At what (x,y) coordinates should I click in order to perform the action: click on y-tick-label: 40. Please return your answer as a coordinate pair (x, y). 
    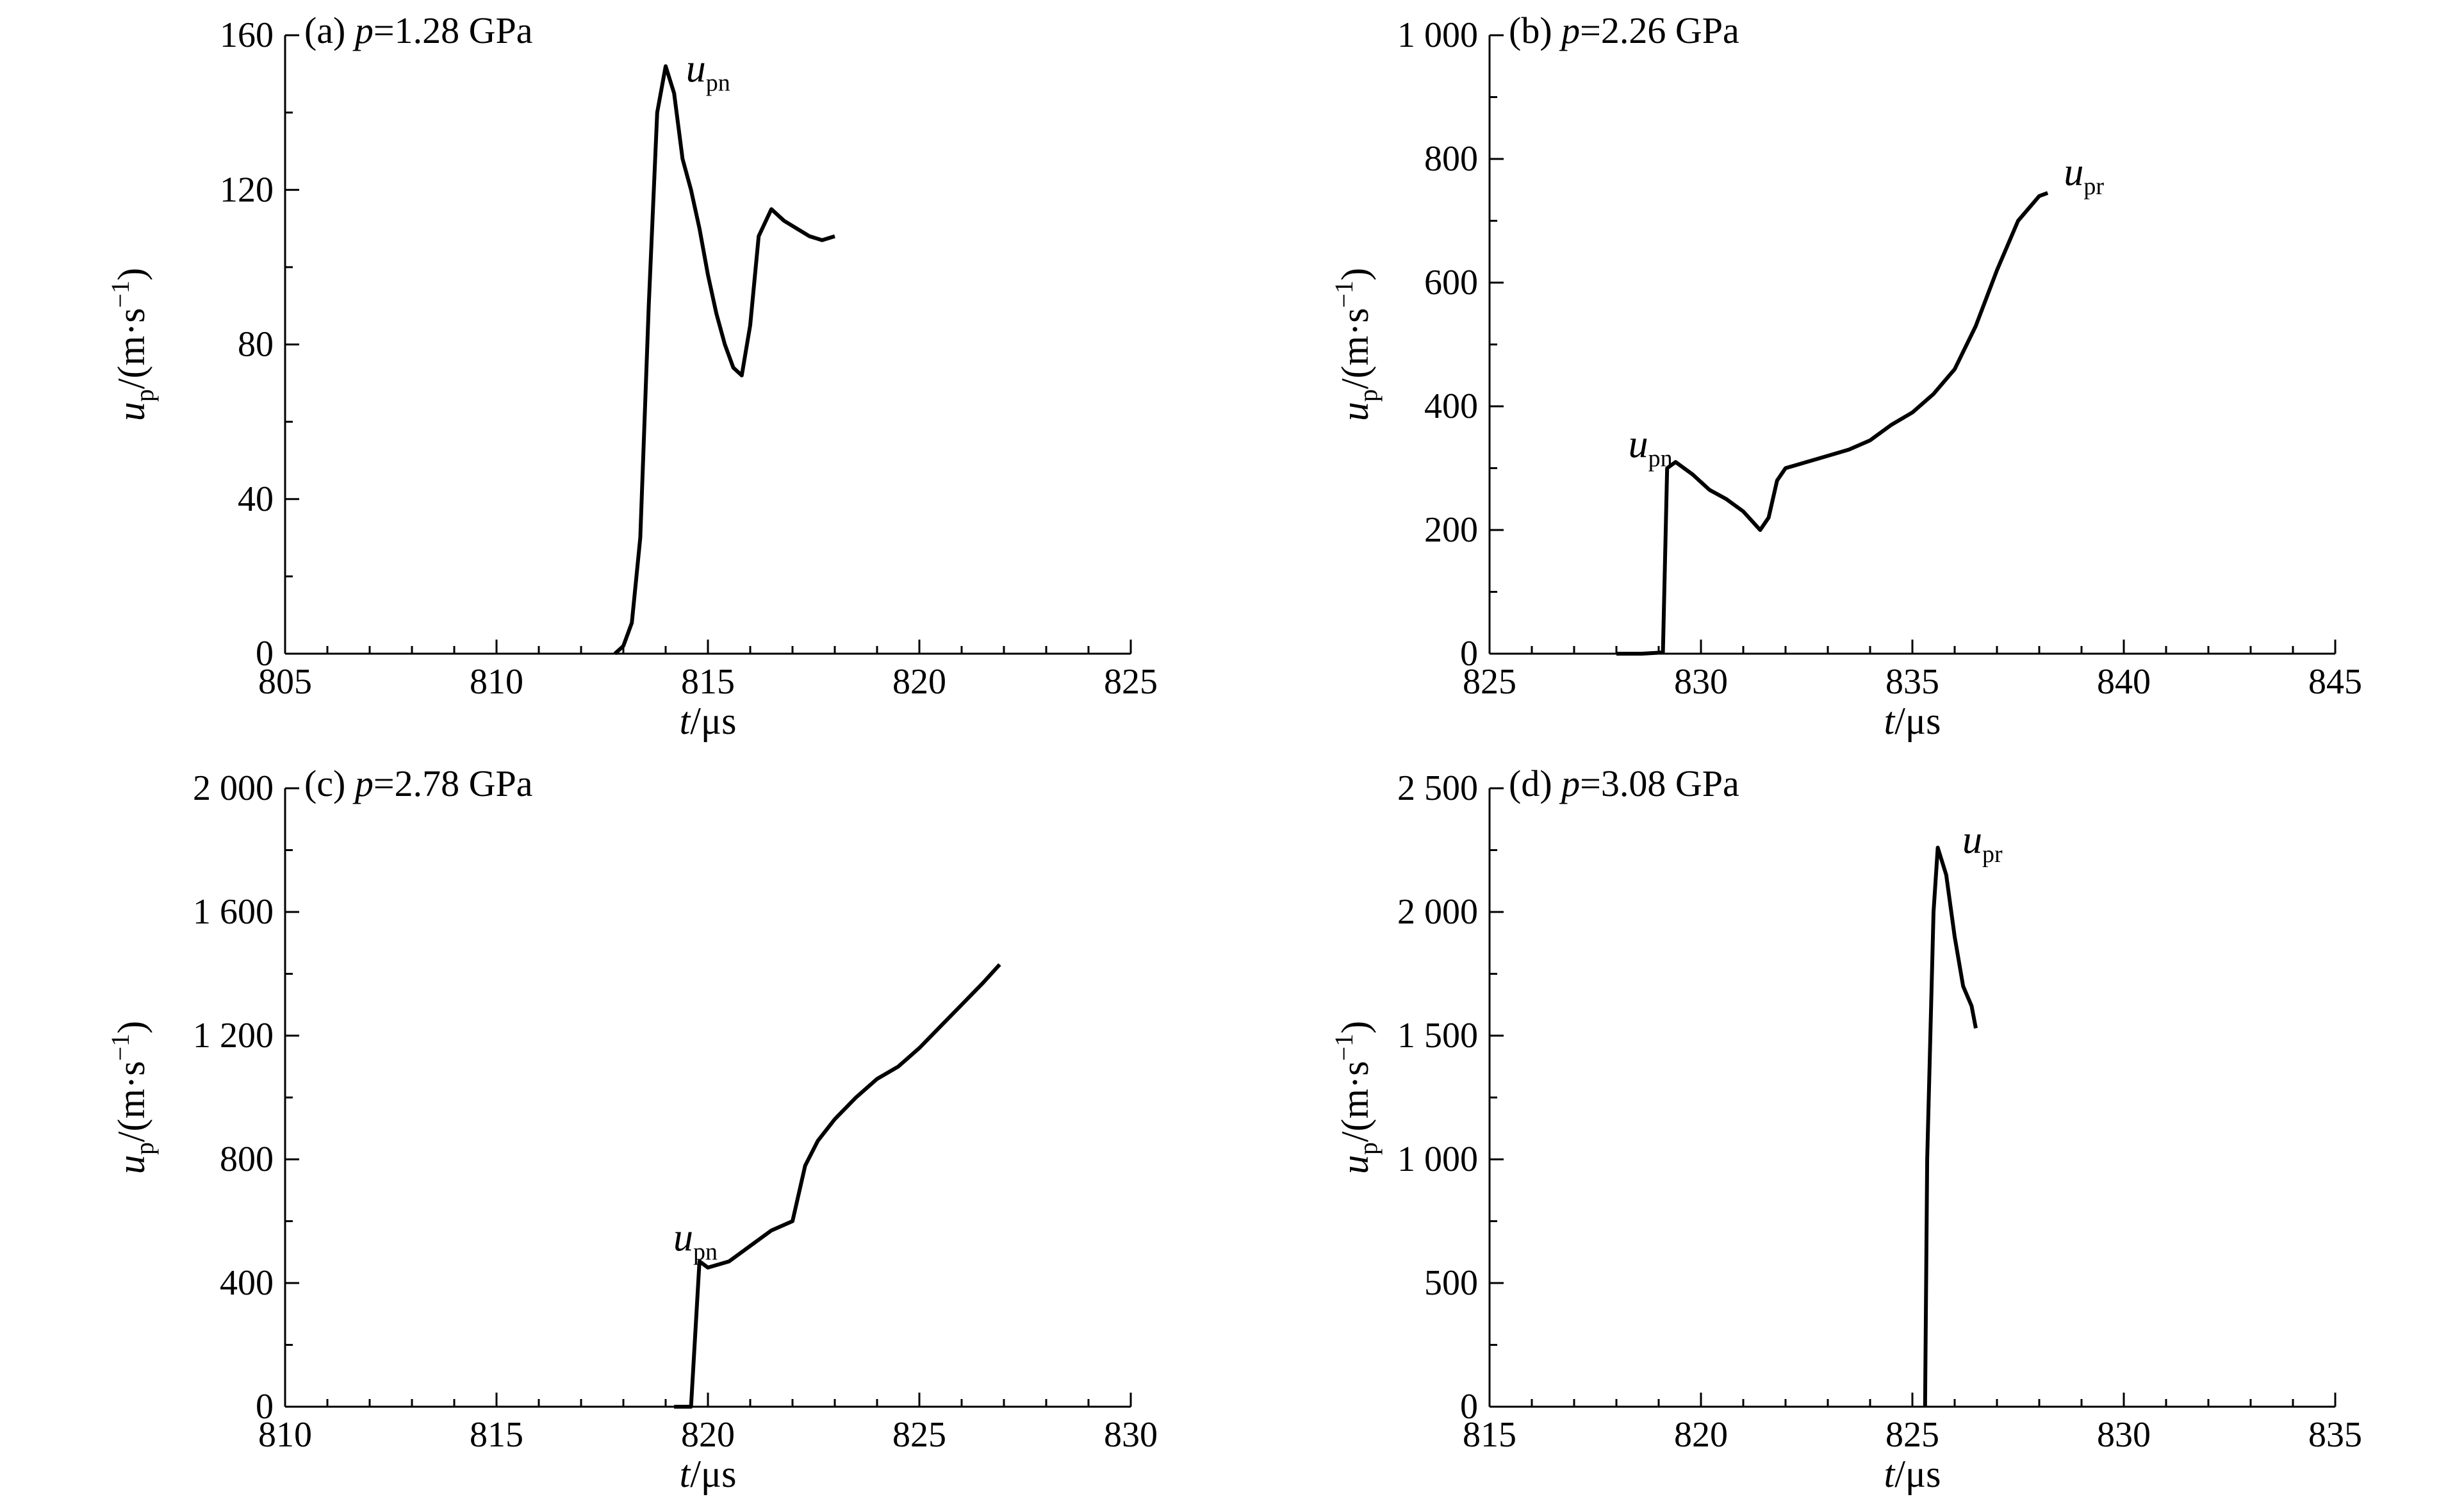
    Looking at the image, I should click on (256, 499).